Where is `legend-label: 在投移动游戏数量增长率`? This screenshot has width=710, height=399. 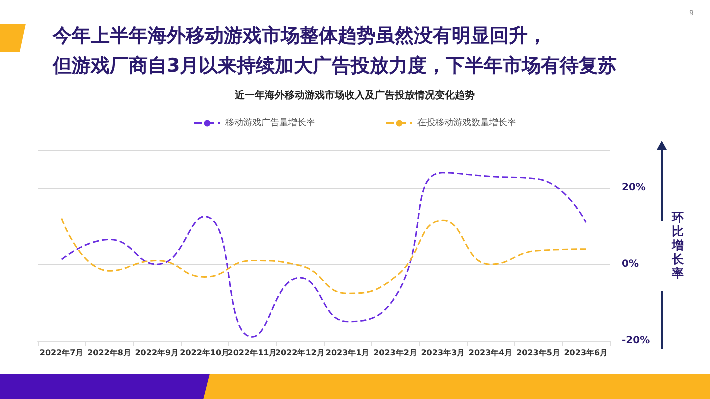
legend-label: 在投移动游戏数量增长率 is located at coordinates (467, 123).